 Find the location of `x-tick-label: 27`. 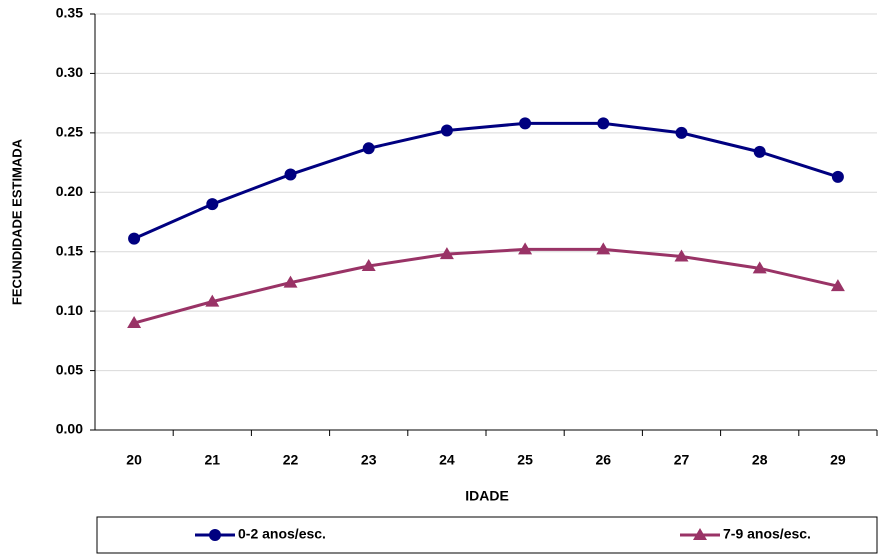

x-tick-label: 27 is located at coordinates (682, 460).